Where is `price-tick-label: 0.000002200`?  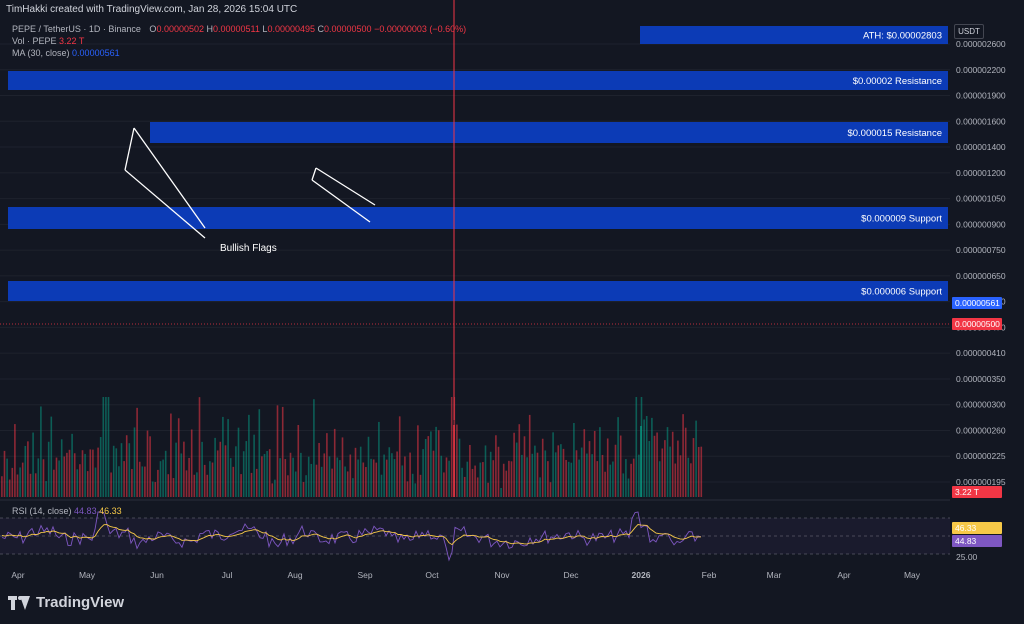
price-tick-label: 0.000002200 is located at coordinates (981, 70).